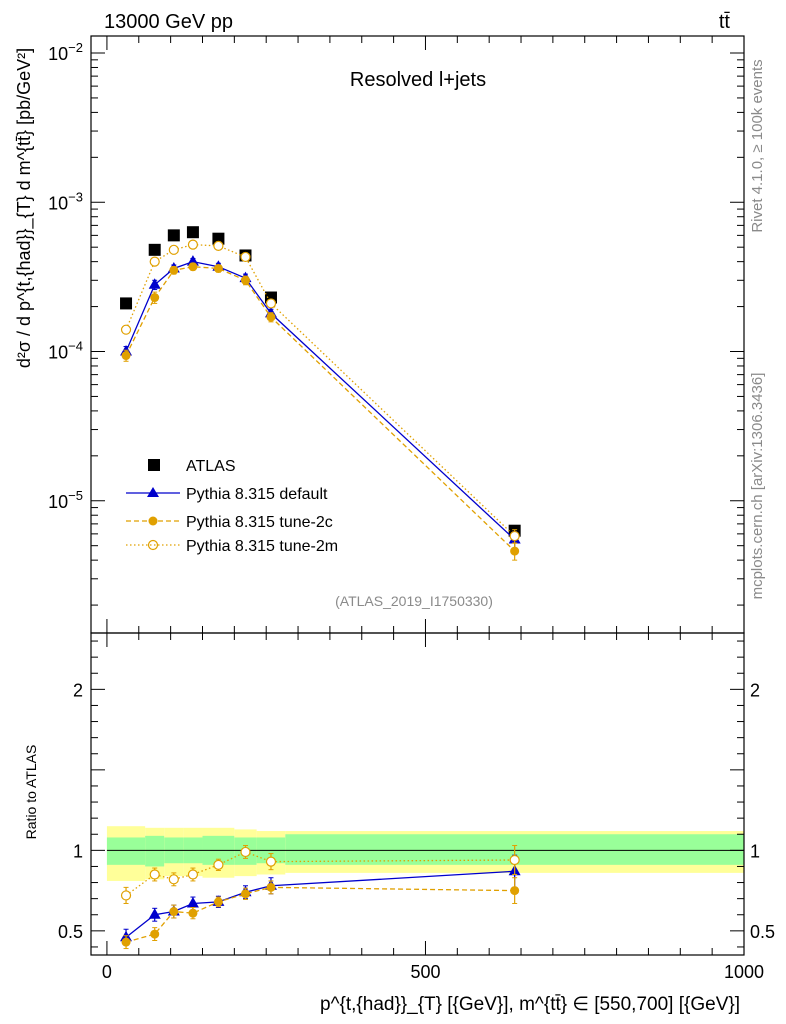  Describe the element at coordinates (725, 22) in the screenshot. I see `process-label: tt̄` at that location.